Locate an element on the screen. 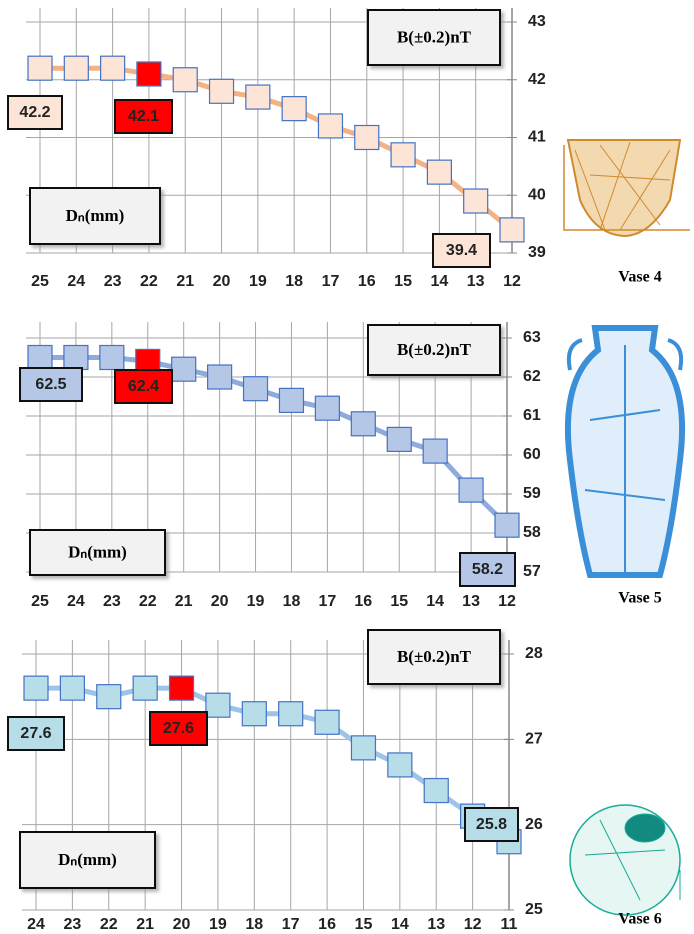 The width and height of the screenshot is (694, 934). y-tick-label: 59 is located at coordinates (532, 493).